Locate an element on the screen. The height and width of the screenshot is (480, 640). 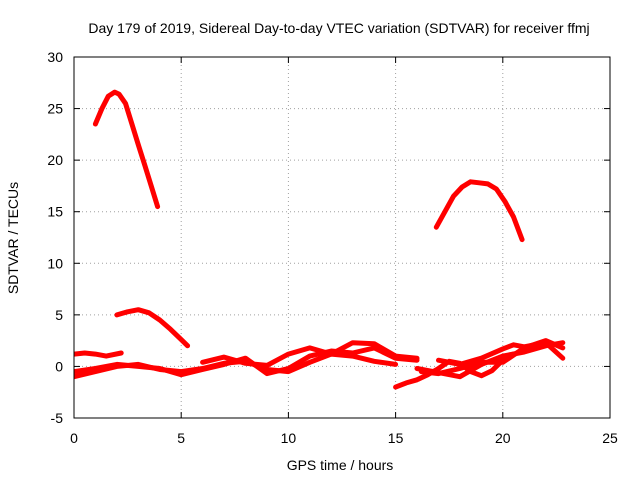
x-tick-label: 5 is located at coordinates (181, 438).